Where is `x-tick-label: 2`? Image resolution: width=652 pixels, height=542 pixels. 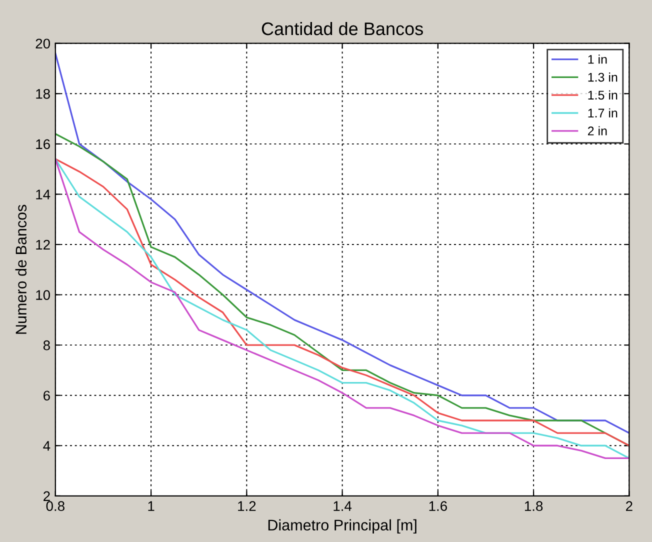
x-tick-label: 2 is located at coordinates (629, 506).